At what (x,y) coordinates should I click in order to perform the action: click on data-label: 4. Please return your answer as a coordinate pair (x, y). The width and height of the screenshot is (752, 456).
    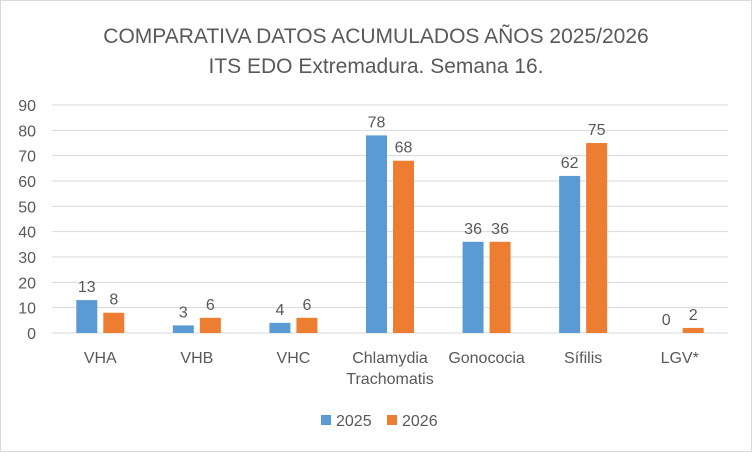
    Looking at the image, I should click on (279, 310).